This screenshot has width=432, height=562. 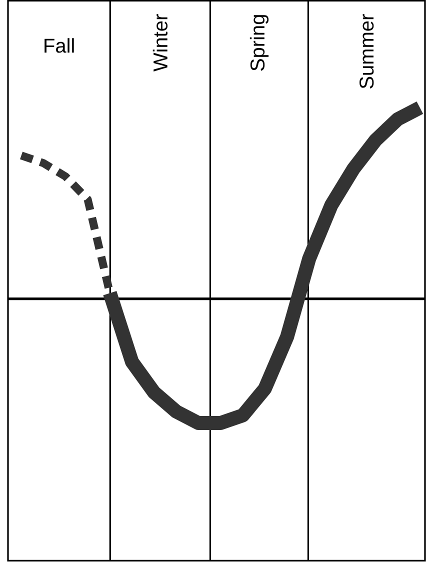 I want to click on text: Winter, so click(x=160, y=43).